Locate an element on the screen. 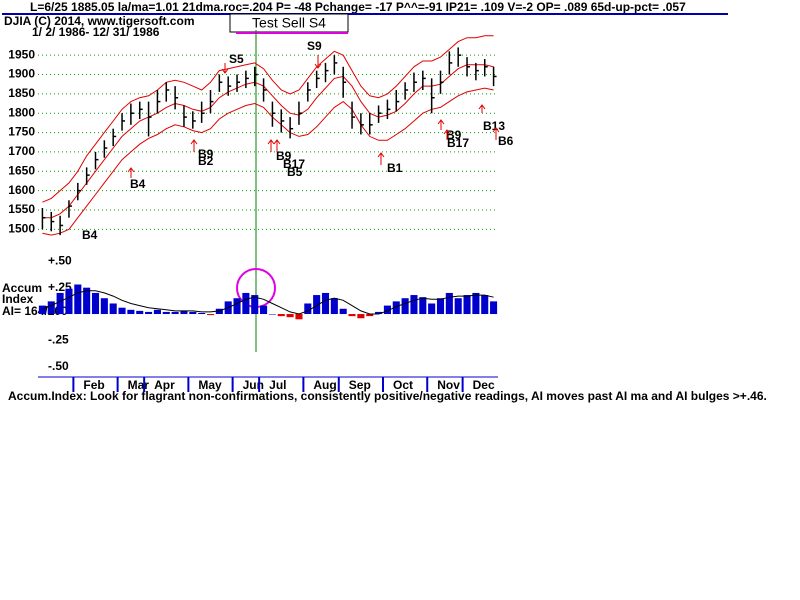 This screenshot has width=800, height=600. x-tick-label: Dec is located at coordinates (484, 385).